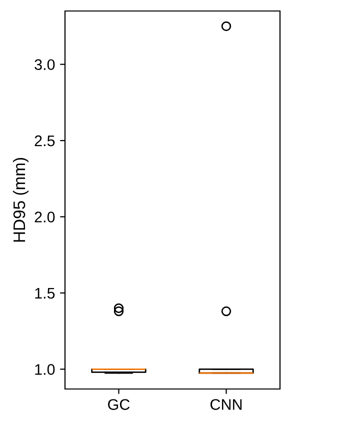 The height and width of the screenshot is (423, 353). I want to click on y-tick-label: 1.0, so click(45, 369).